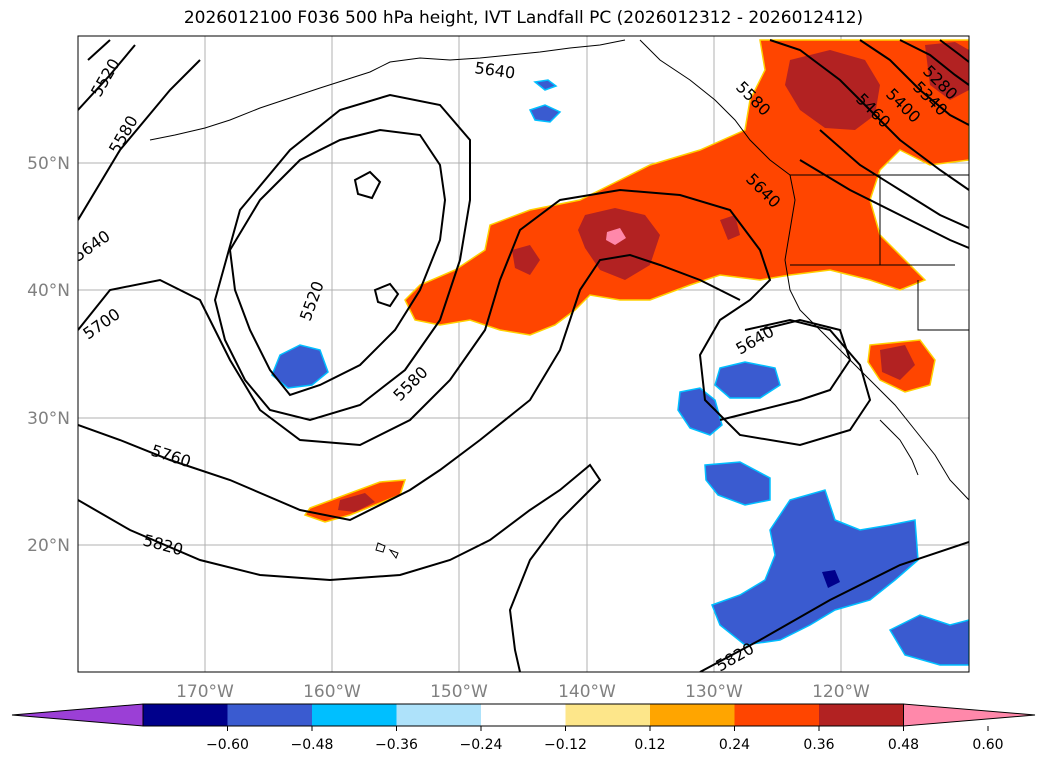 The height and width of the screenshot is (765, 1047). What do you see at coordinates (481, 745) in the screenshot?
I see `colorbar-tick-label: −0.24` at bounding box center [481, 745].